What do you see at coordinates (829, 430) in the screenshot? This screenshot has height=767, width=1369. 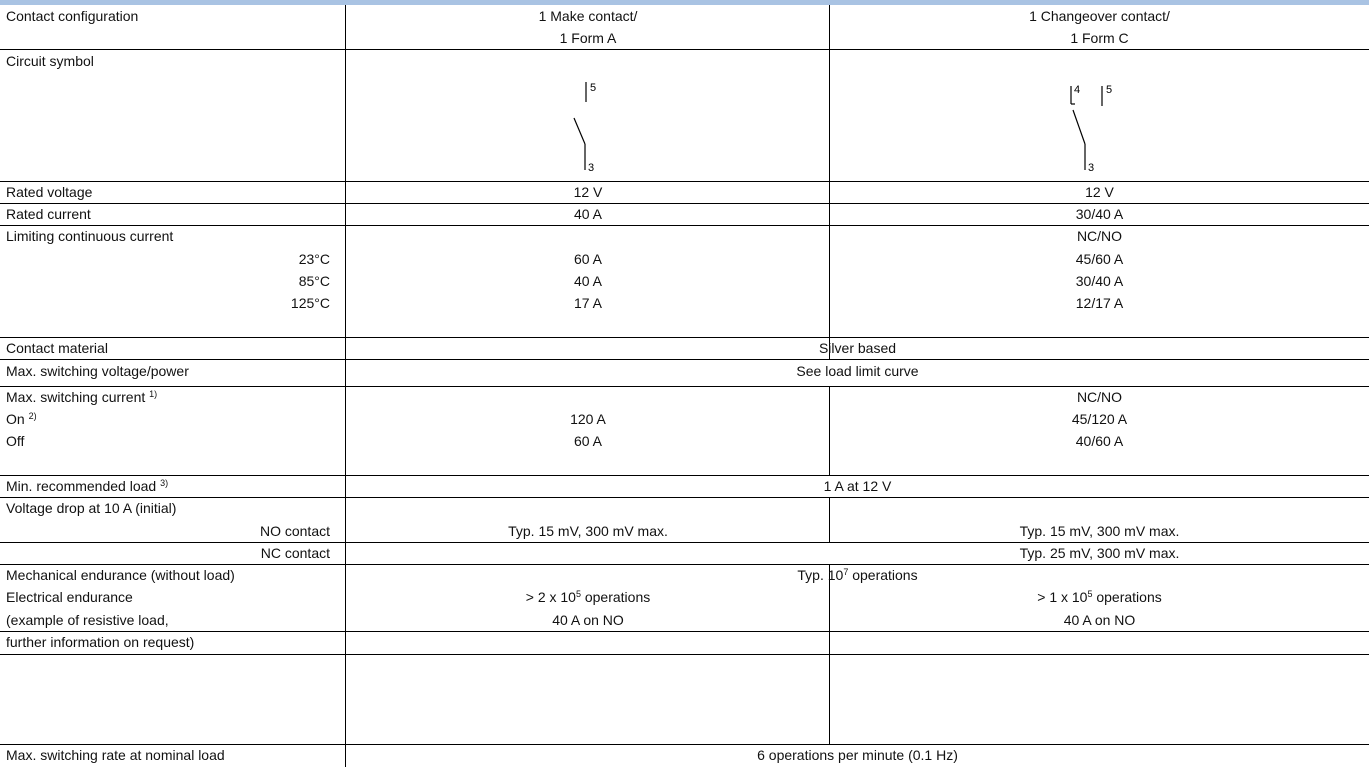 I see `column-divider-2b` at bounding box center [829, 430].